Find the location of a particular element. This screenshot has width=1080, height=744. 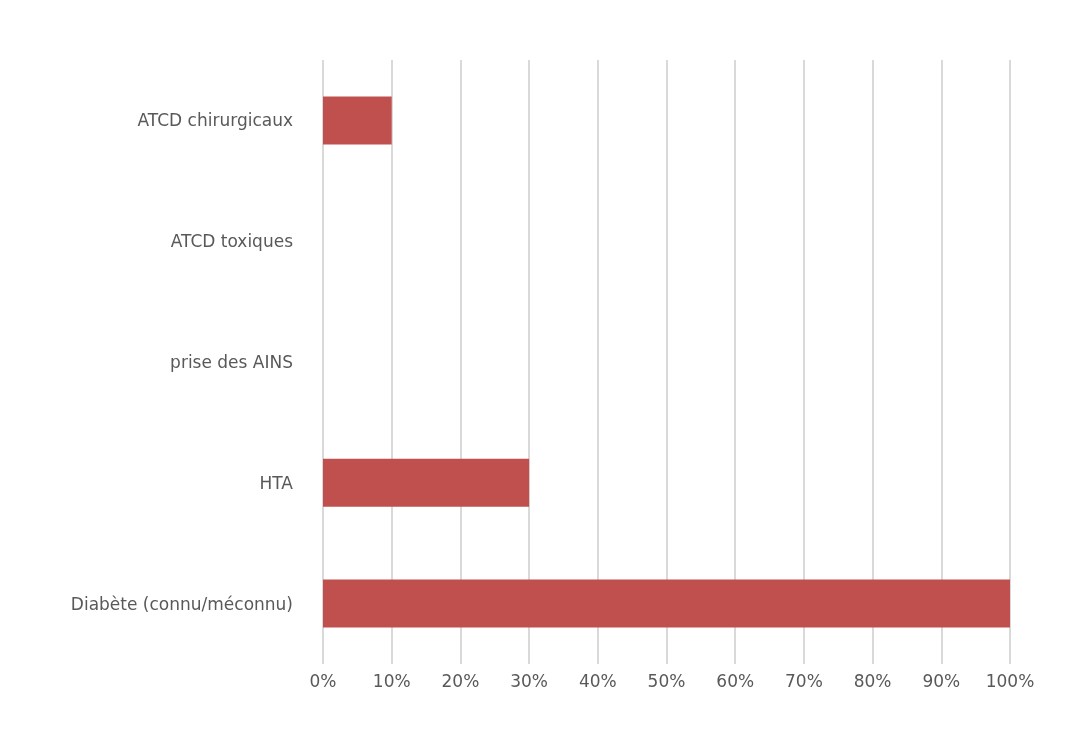

x-tick-label: 60% is located at coordinates (735, 680).